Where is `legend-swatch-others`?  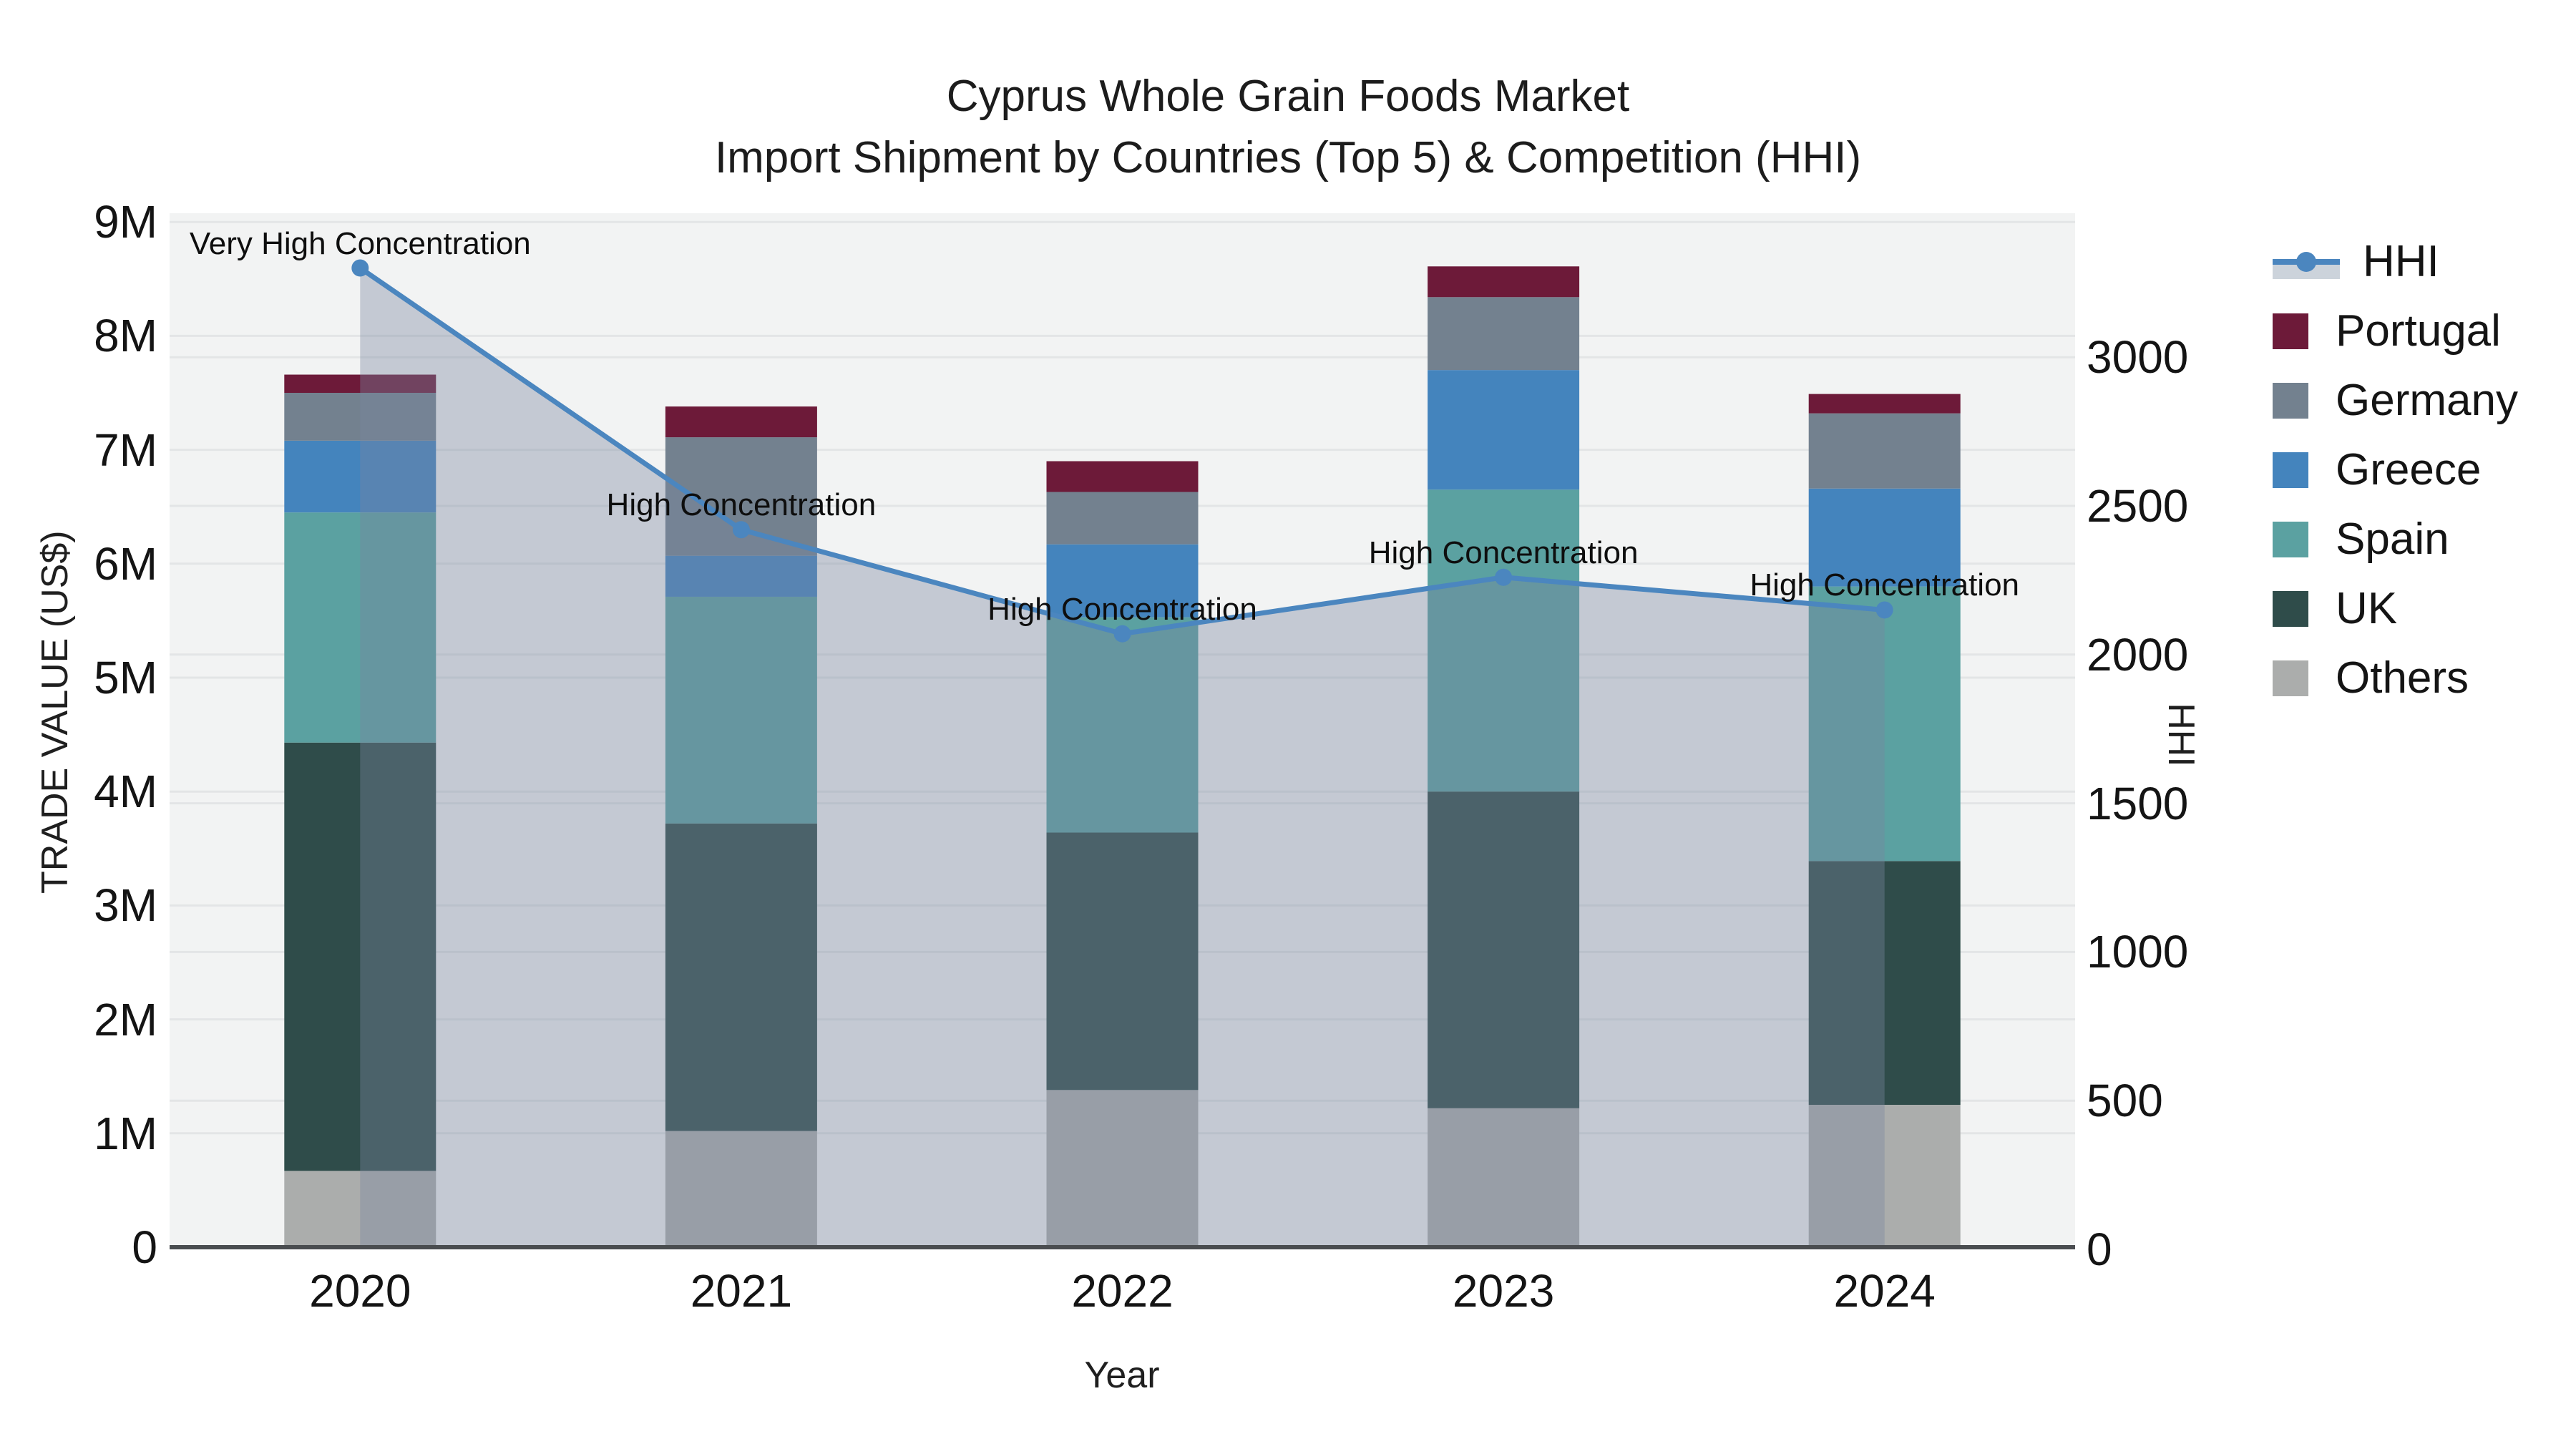 legend-swatch-others is located at coordinates (2290, 678).